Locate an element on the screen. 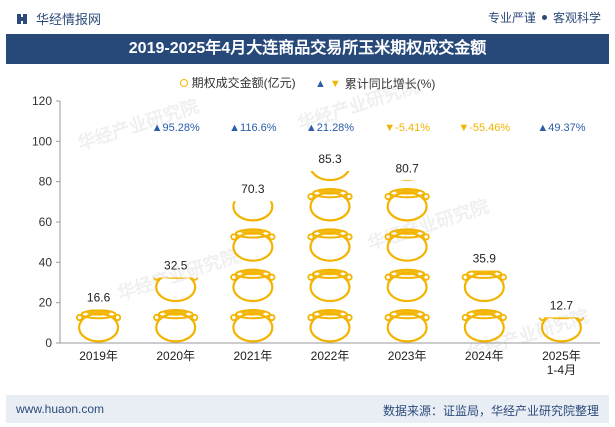  chart-title: 2019-2025年4月大连商品交易所玉米期权成交金额 is located at coordinates (307, 49).